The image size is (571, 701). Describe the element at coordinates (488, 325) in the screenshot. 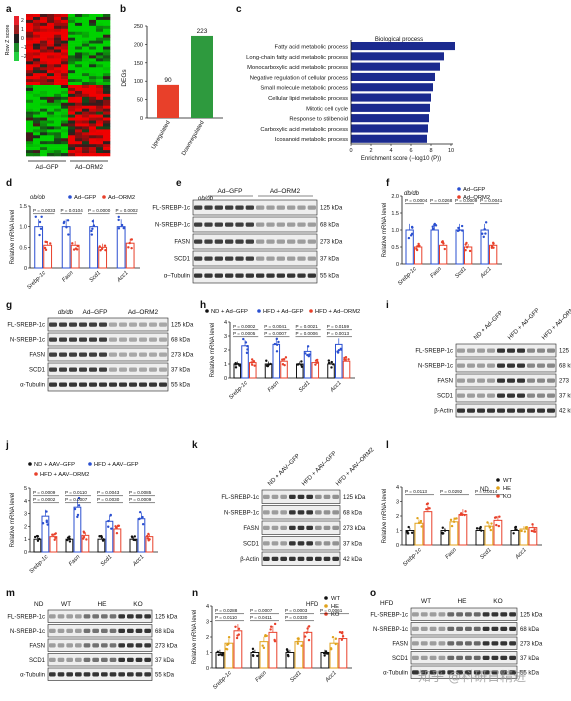

I see `group-label: ND + Ad–GFP` at that location.